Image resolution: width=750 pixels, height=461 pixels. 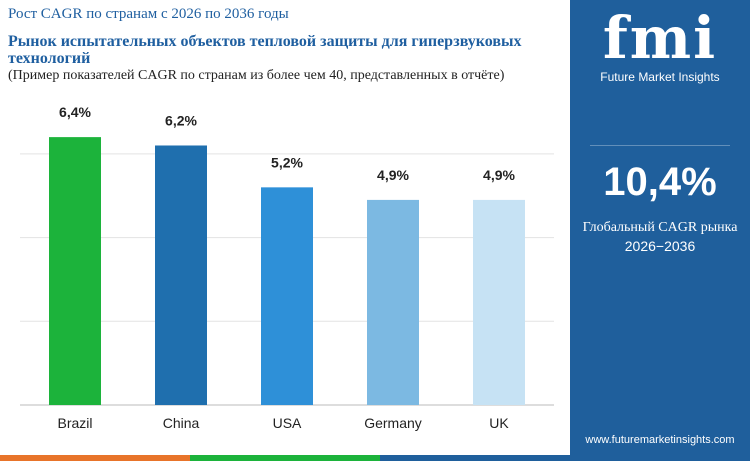 What do you see at coordinates (660, 77) in the screenshot?
I see `brand: Future Market Insights` at bounding box center [660, 77].